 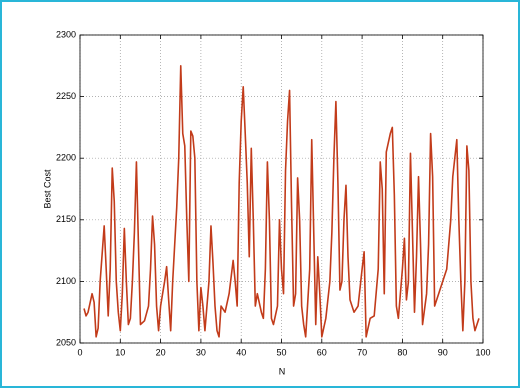 What do you see at coordinates (66, 281) in the screenshot?
I see `y-tick-label: 2100` at bounding box center [66, 281].